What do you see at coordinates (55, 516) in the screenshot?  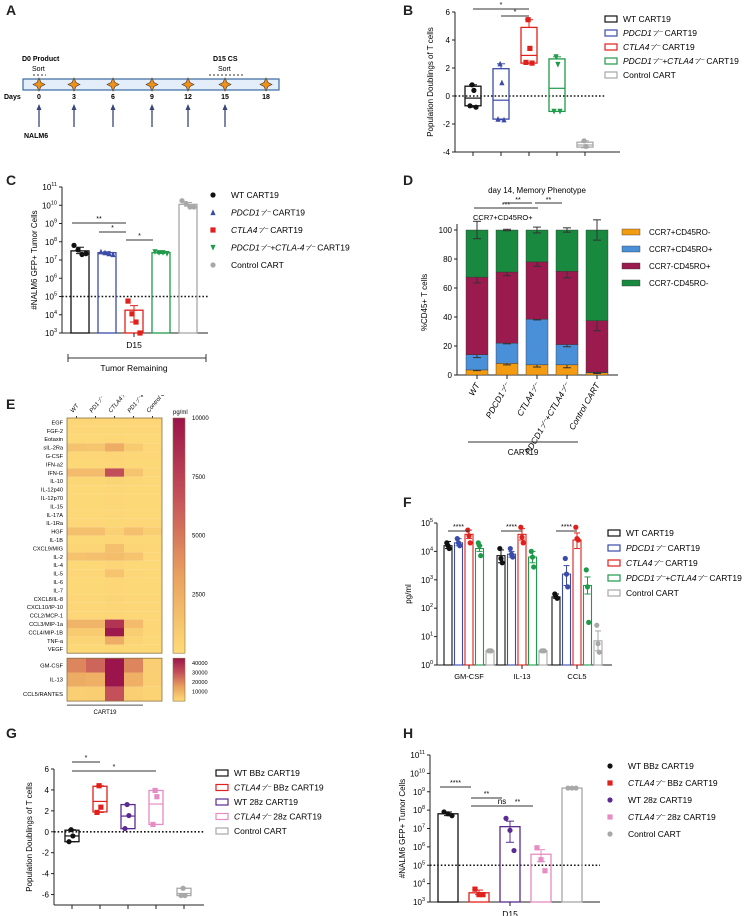 I see `row-label: IL-17A` at bounding box center [55, 516].